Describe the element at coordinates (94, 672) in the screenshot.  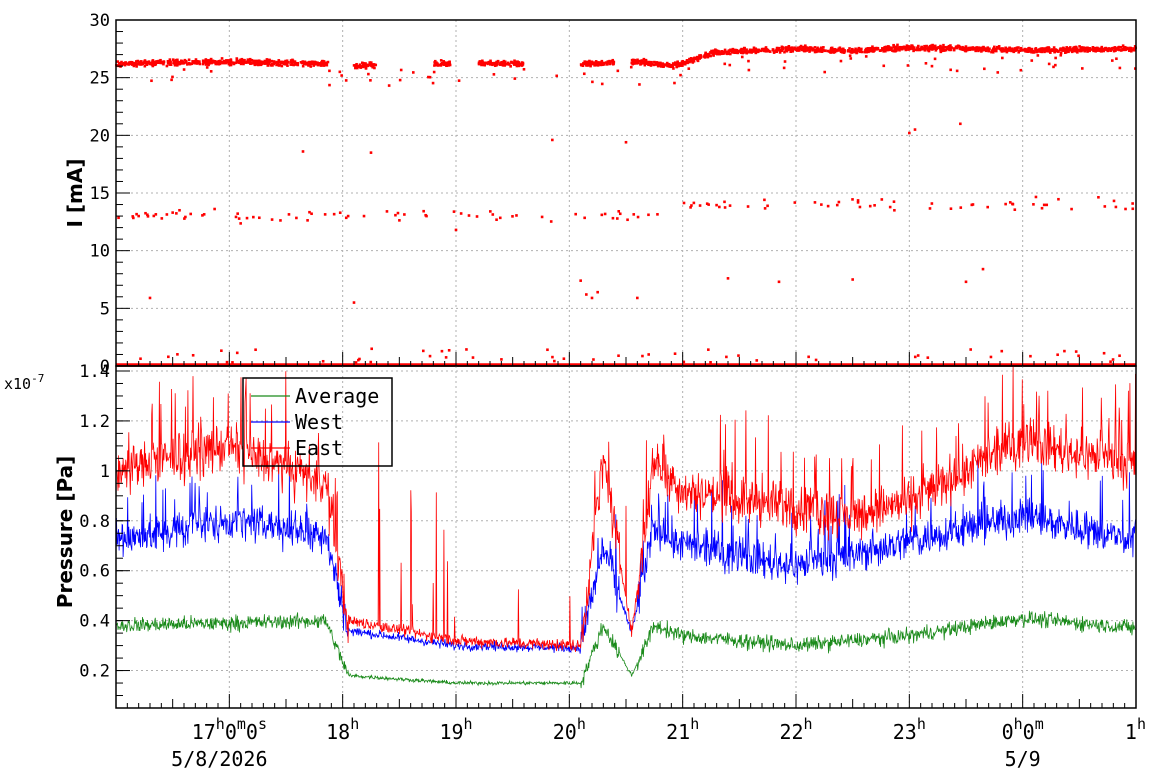
I see `y-tick-label: 0.2` at that location.